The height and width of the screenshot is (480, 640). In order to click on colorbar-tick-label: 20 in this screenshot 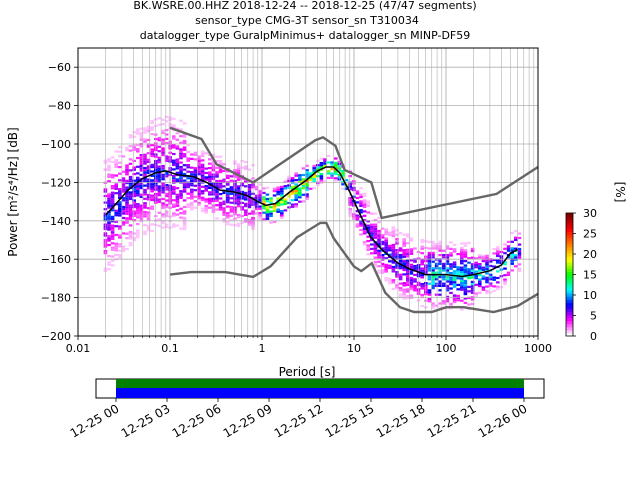, I will do `click(590, 254)`.